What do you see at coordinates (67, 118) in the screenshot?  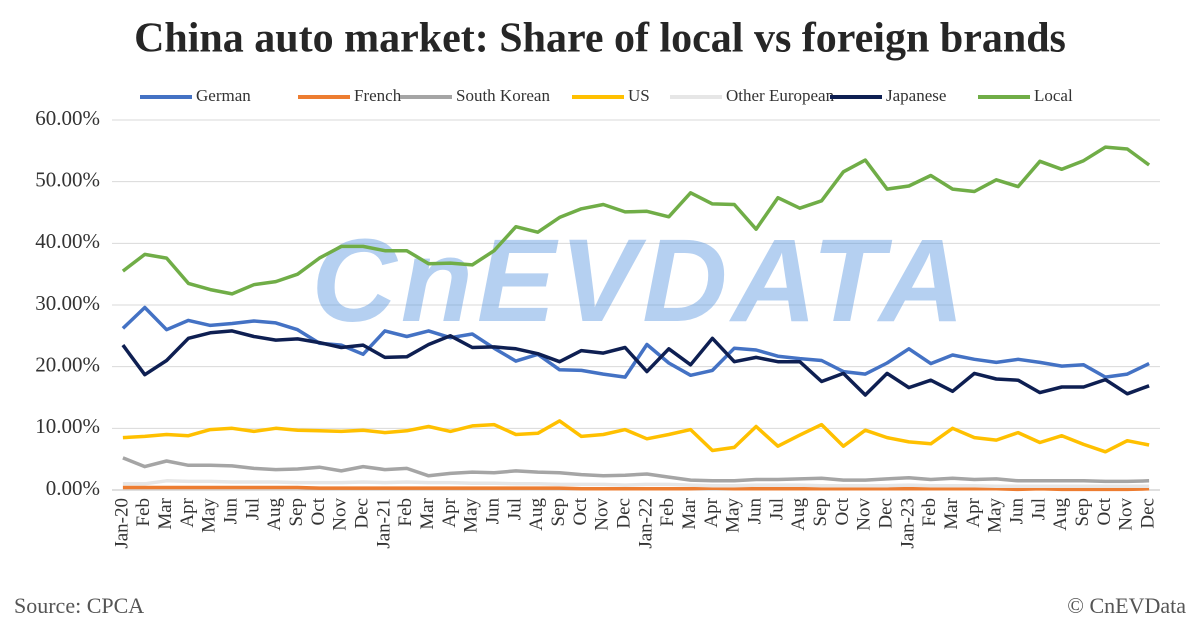 I see `y-tick-label: 60.00%` at bounding box center [67, 118].